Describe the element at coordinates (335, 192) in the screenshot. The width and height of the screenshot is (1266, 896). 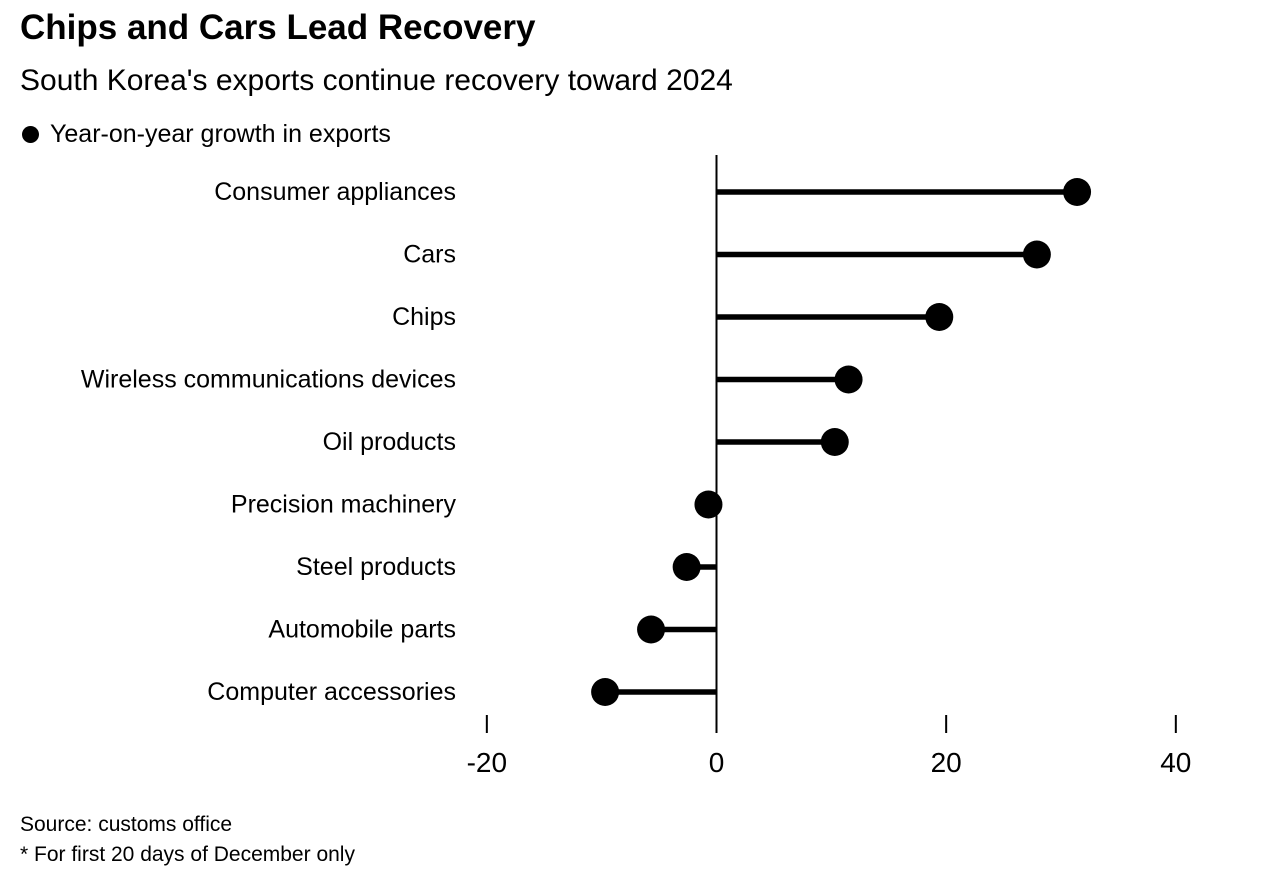
I see `category-label: Consumer appliances` at that location.